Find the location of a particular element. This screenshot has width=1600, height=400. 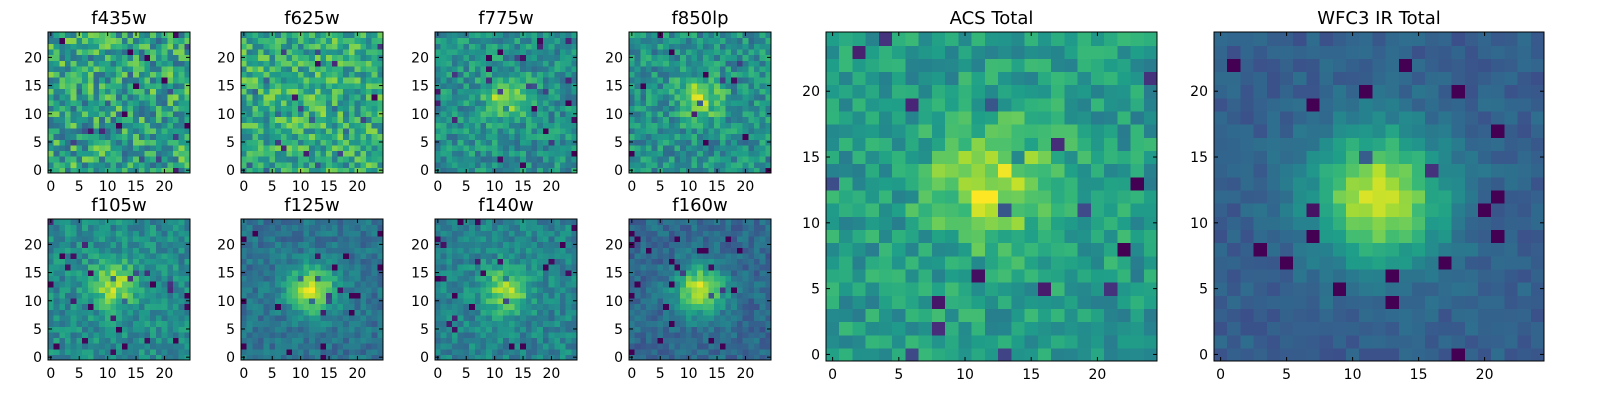

y-tick-label: 10 is located at coordinates (226, 115).